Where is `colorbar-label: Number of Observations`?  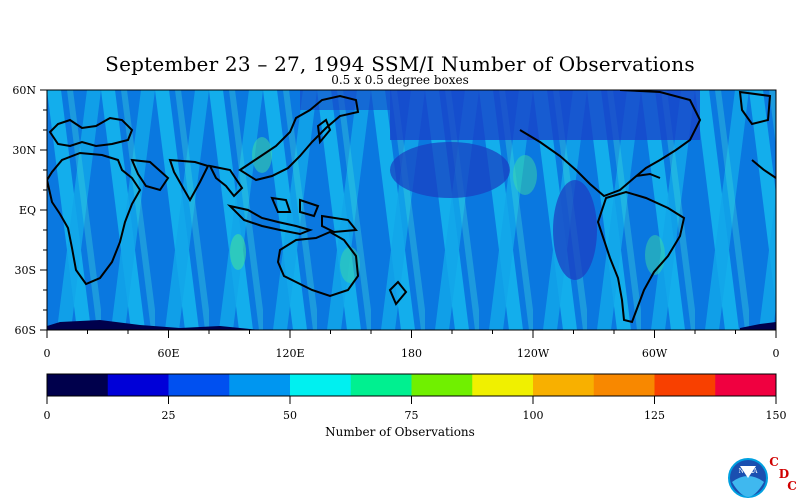 colorbar-label: Number of Observations is located at coordinates (400, 432).